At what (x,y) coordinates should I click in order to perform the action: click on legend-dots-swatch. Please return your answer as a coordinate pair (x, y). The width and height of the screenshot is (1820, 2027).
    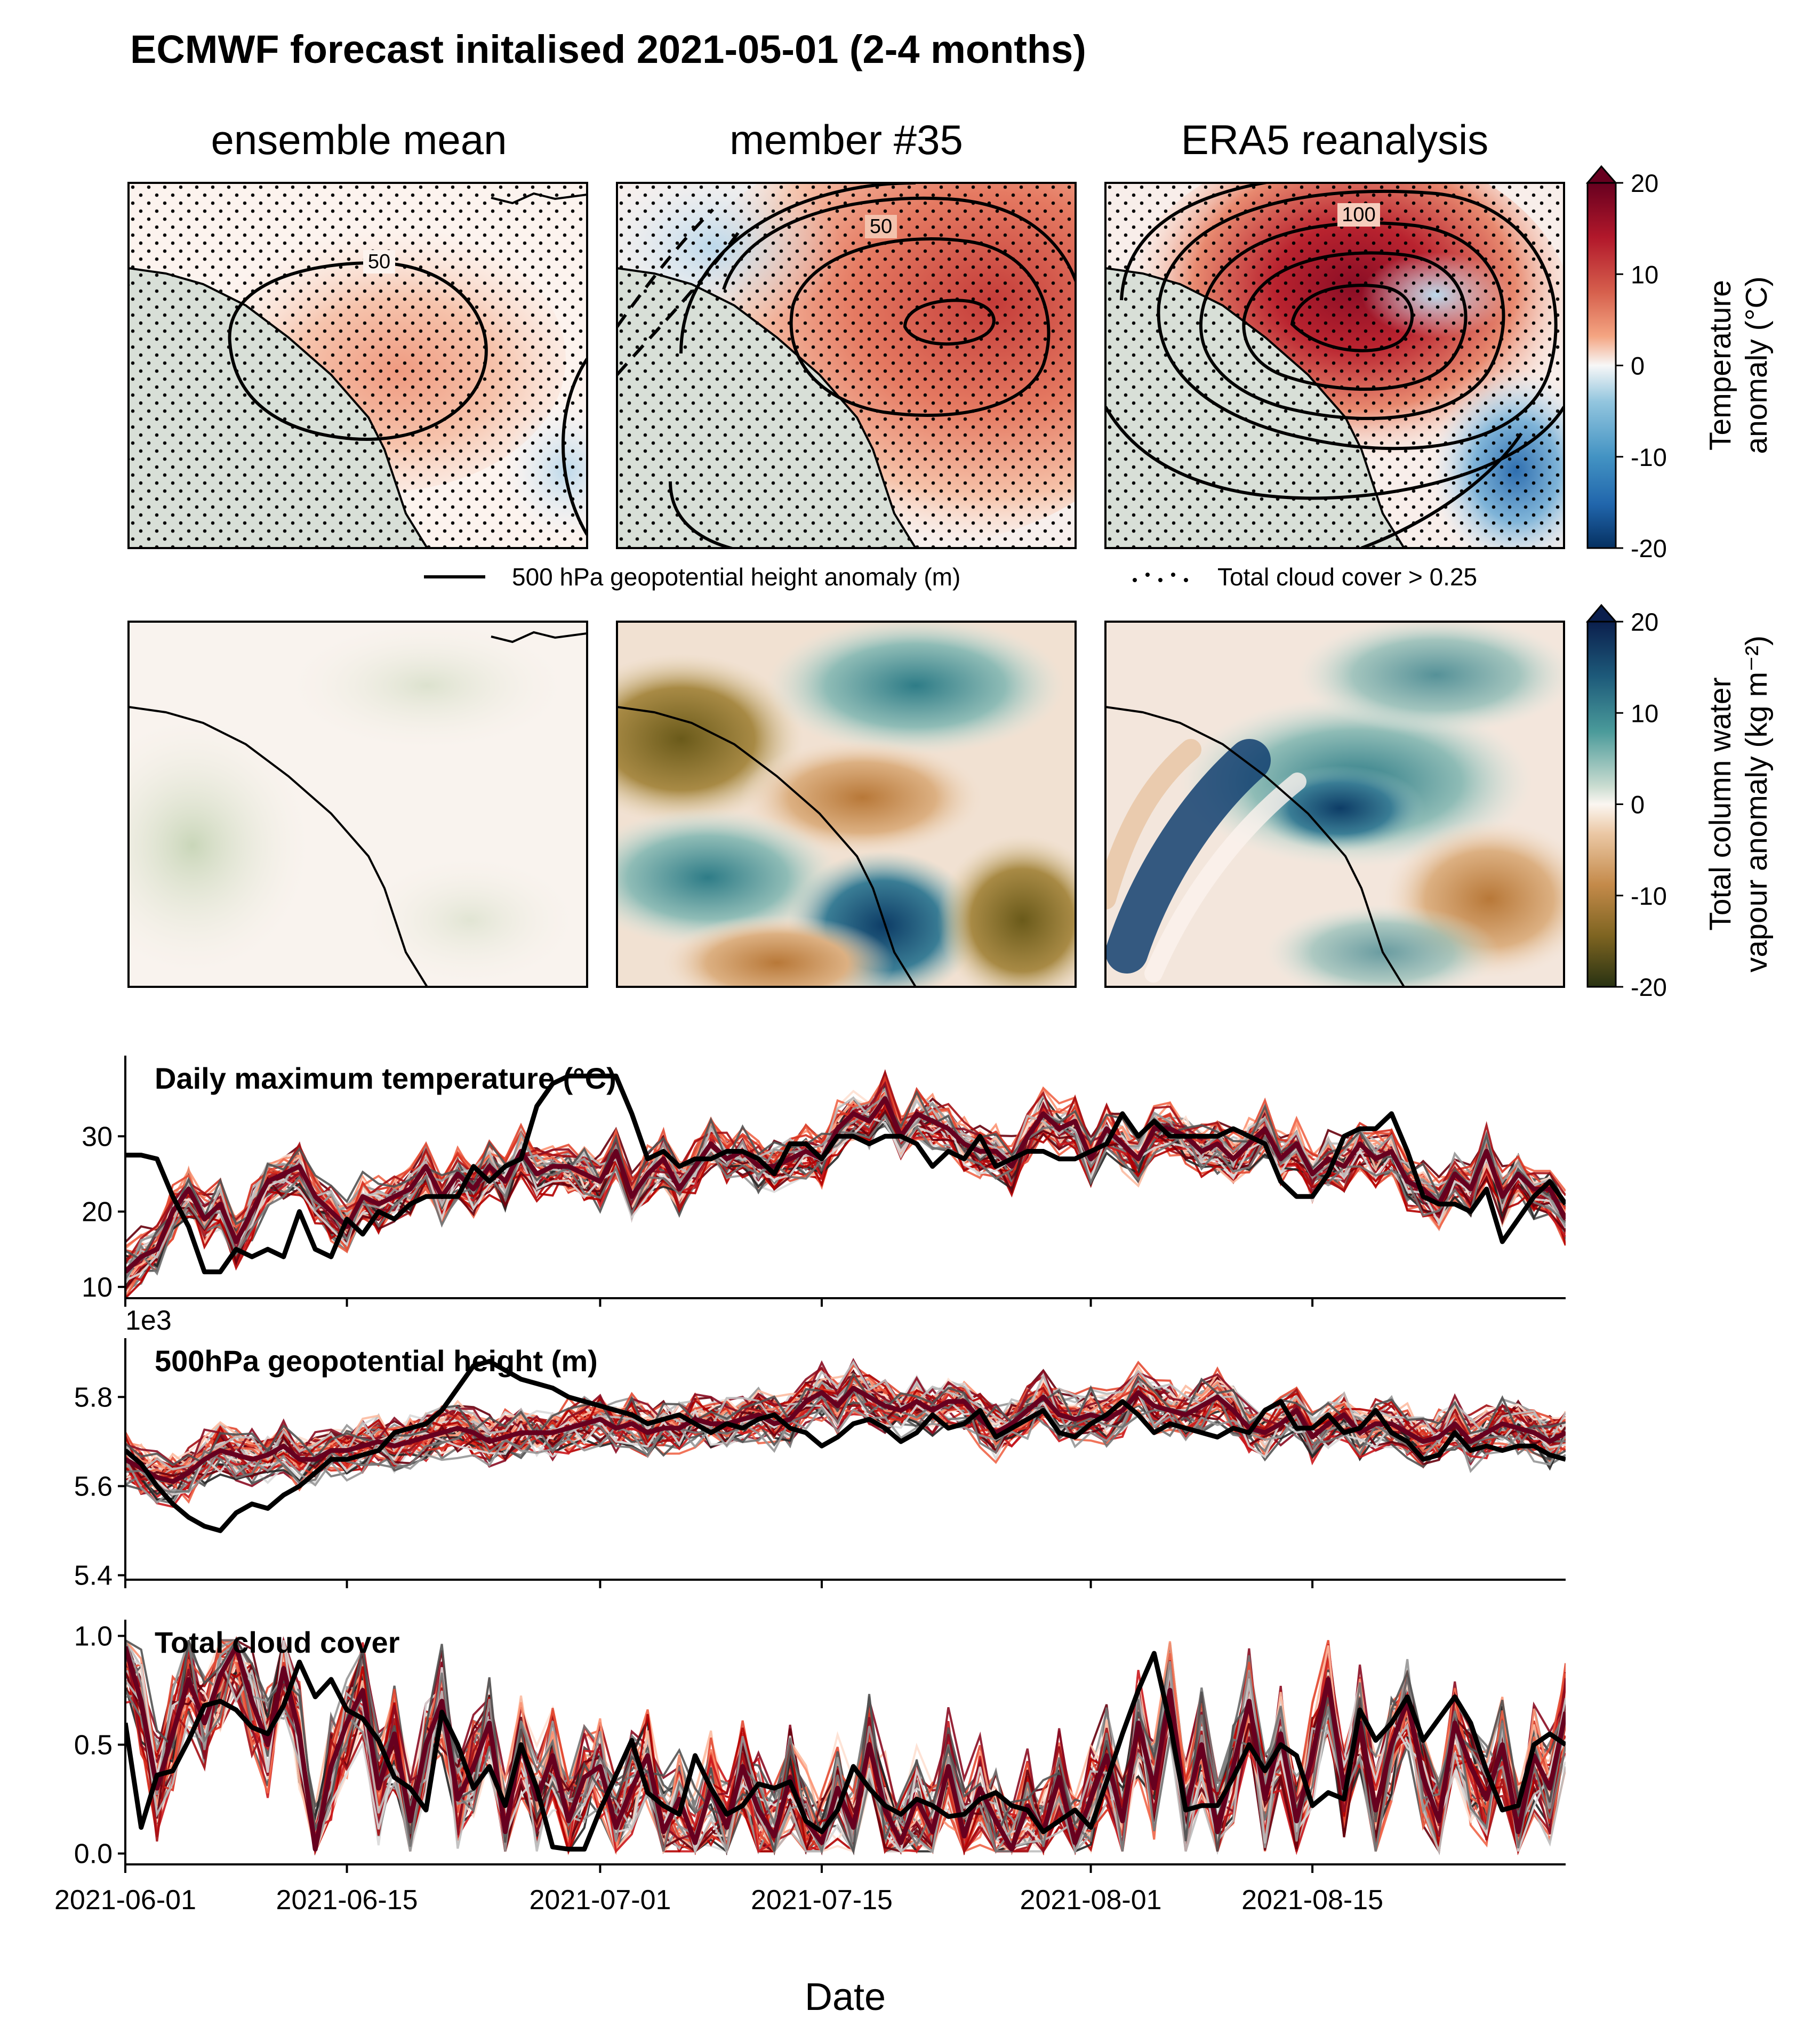
    Looking at the image, I should click on (1160, 577).